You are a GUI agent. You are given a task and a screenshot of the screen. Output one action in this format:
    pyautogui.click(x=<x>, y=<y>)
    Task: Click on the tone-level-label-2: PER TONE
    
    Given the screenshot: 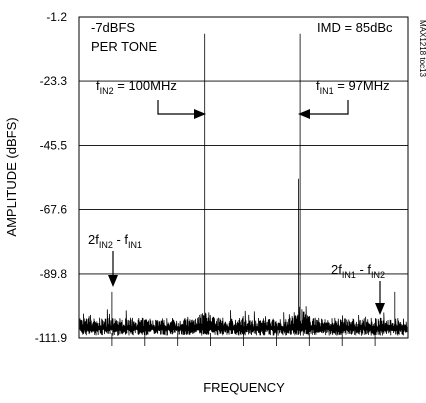 What is the action you would take?
    pyautogui.click(x=124, y=46)
    